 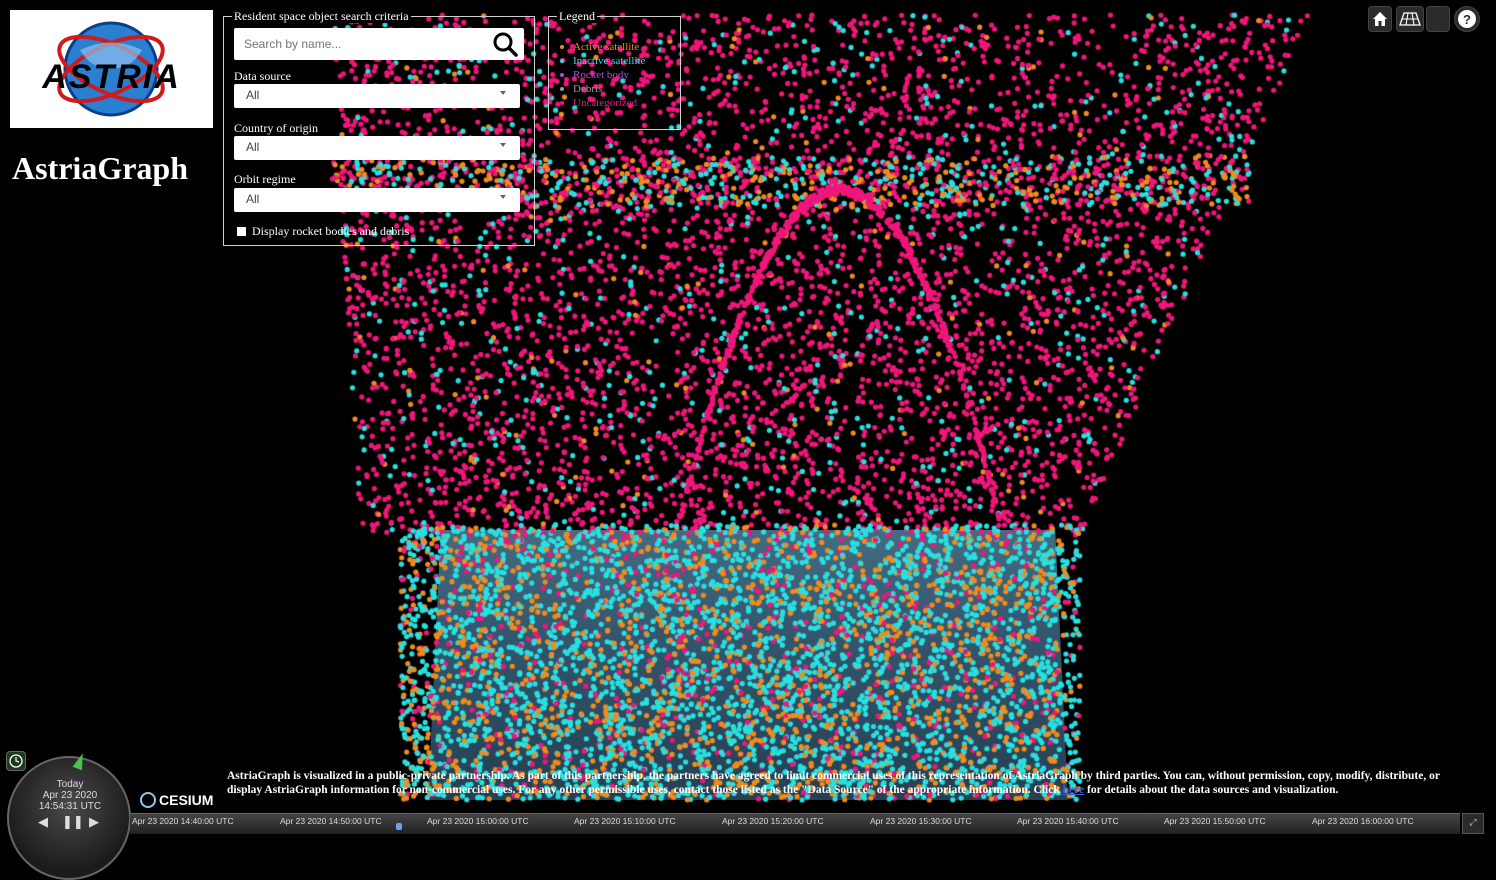 I want to click on legend-label: Active satellite, so click(x=606, y=47).